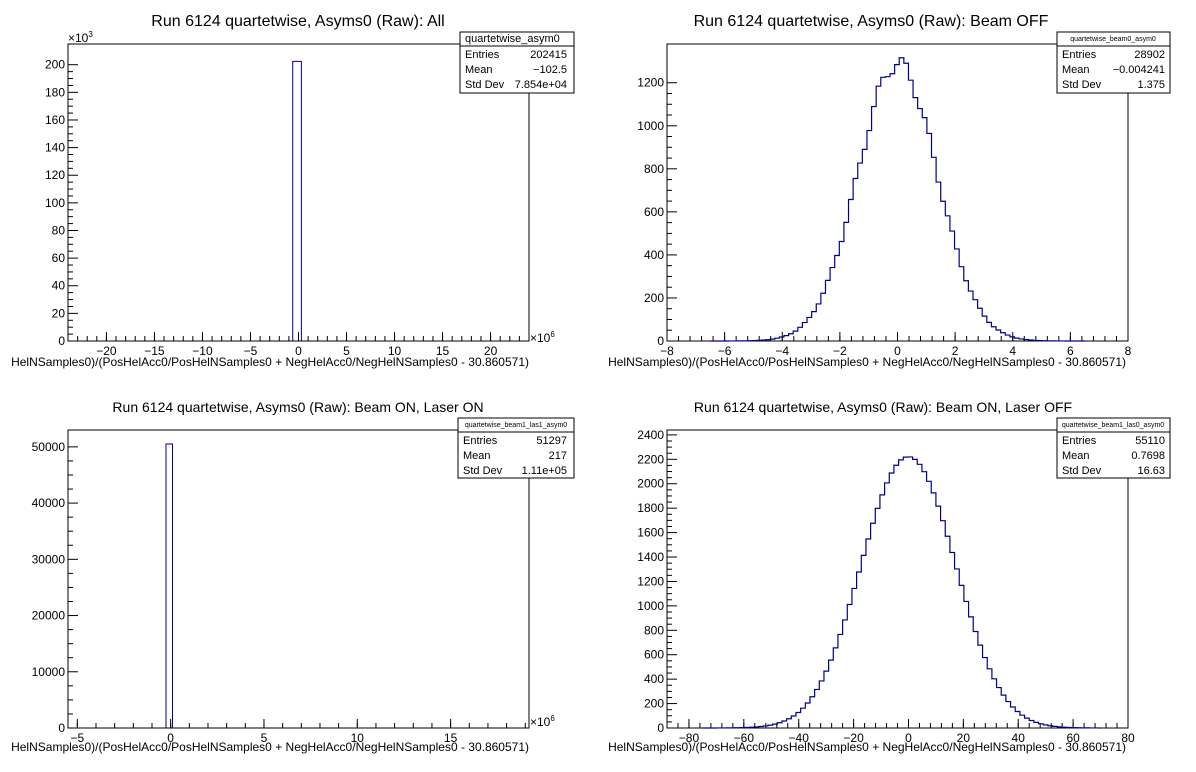 The width and height of the screenshot is (1196, 772). Describe the element at coordinates (154, 351) in the screenshot. I see `x-tick-label: −15` at that location.